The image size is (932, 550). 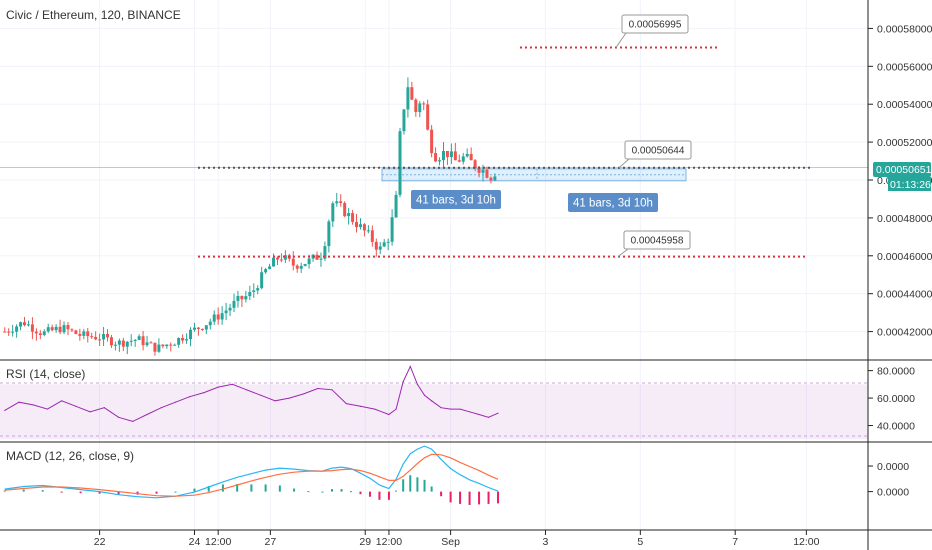 What do you see at coordinates (365, 542) in the screenshot?
I see `time-tick-label: 29` at bounding box center [365, 542].